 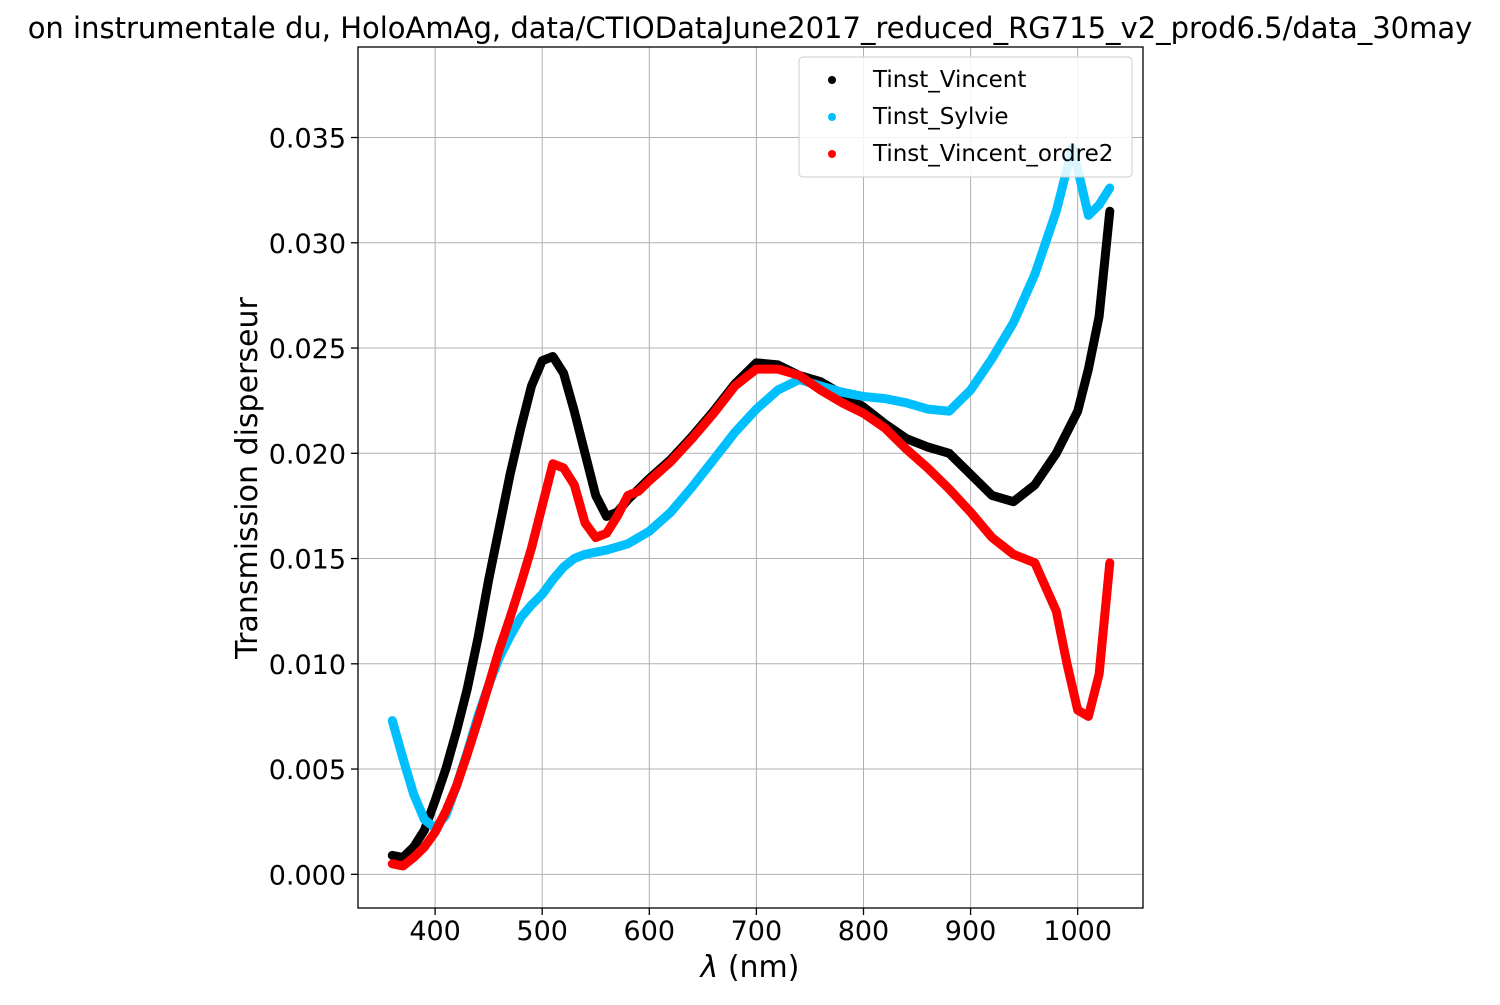 I want to click on y-tick-label: 0.025, so click(x=307, y=349).